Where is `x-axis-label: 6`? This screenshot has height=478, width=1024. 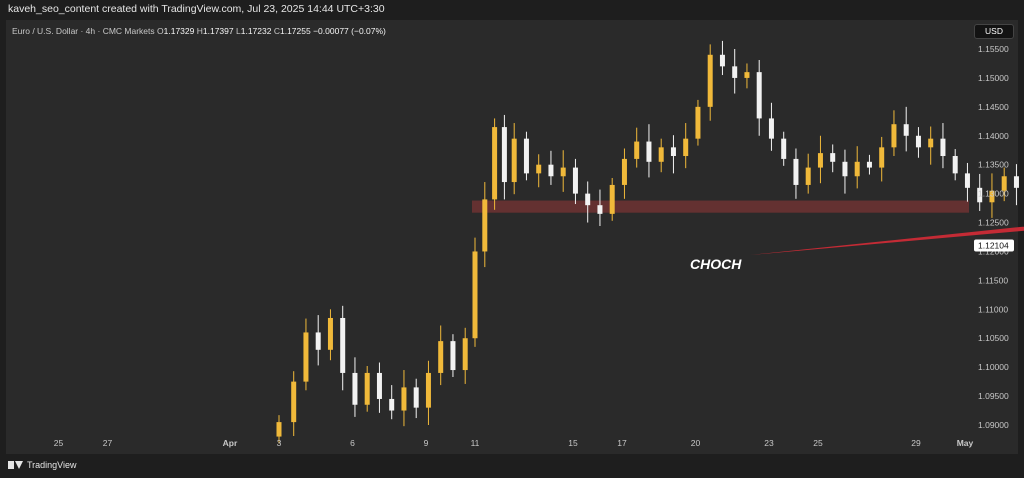 x-axis-label: 6 is located at coordinates (352, 443).